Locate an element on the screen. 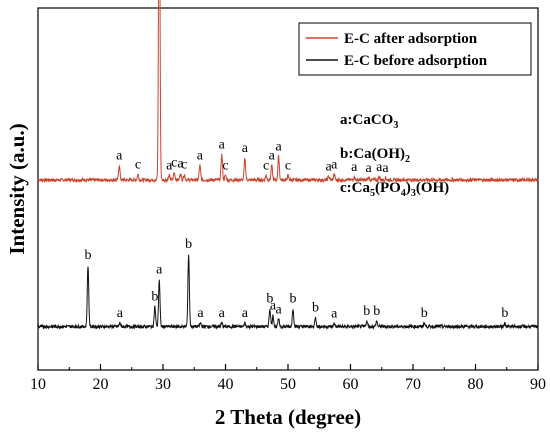  x-tick-label: 40 is located at coordinates (226, 384).